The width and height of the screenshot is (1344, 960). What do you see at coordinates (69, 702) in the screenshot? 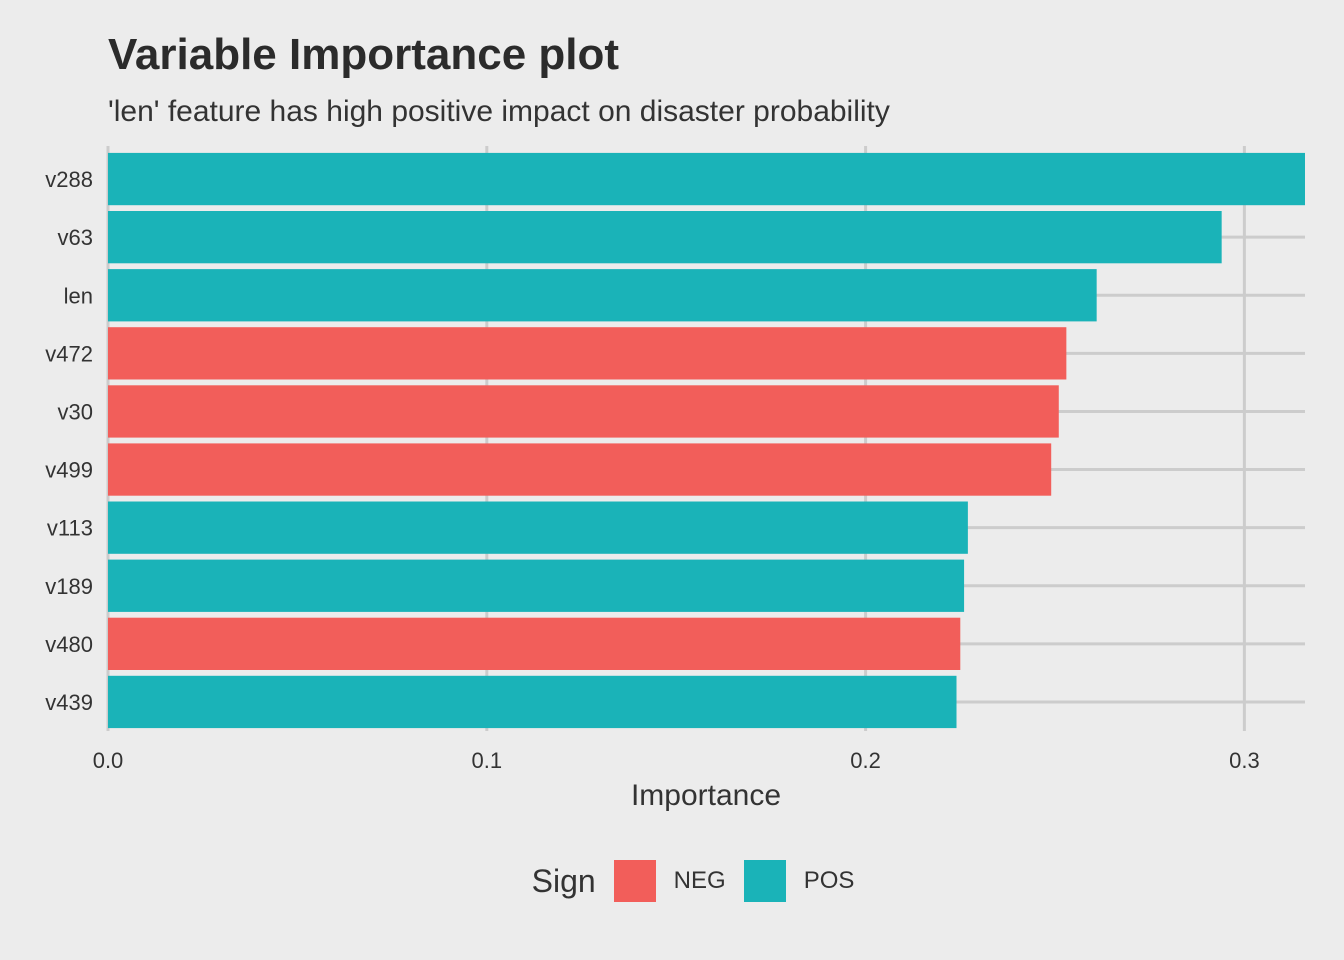
I see `y-tick-label: v439` at bounding box center [69, 702].